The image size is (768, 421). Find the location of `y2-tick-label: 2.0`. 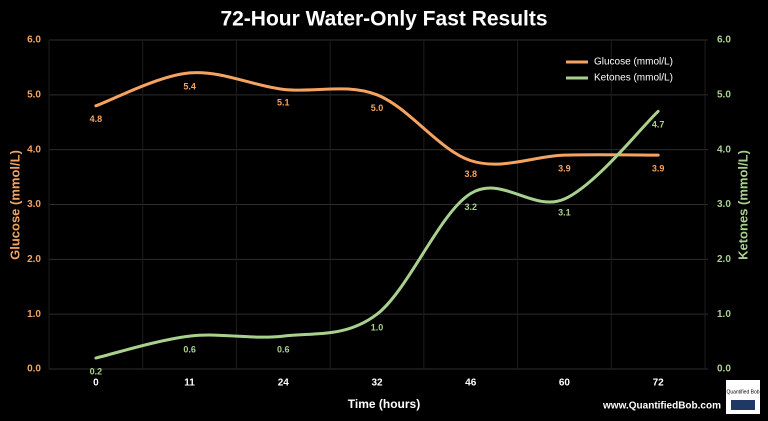

y2-tick-label: 2.0 is located at coordinates (724, 259).